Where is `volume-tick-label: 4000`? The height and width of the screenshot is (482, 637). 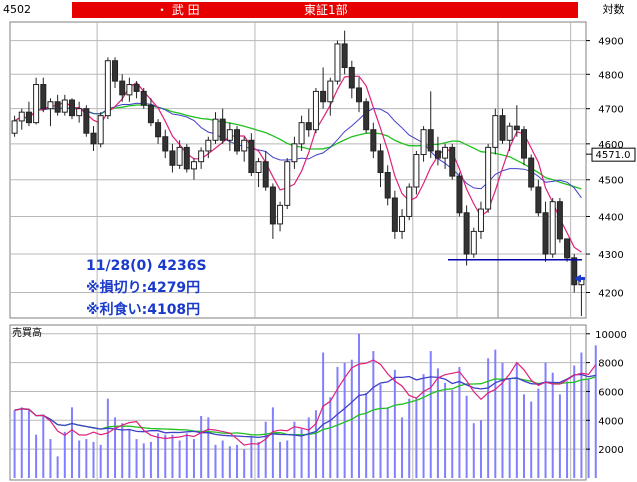 volume-tick-label: 4000 is located at coordinates (610, 421).